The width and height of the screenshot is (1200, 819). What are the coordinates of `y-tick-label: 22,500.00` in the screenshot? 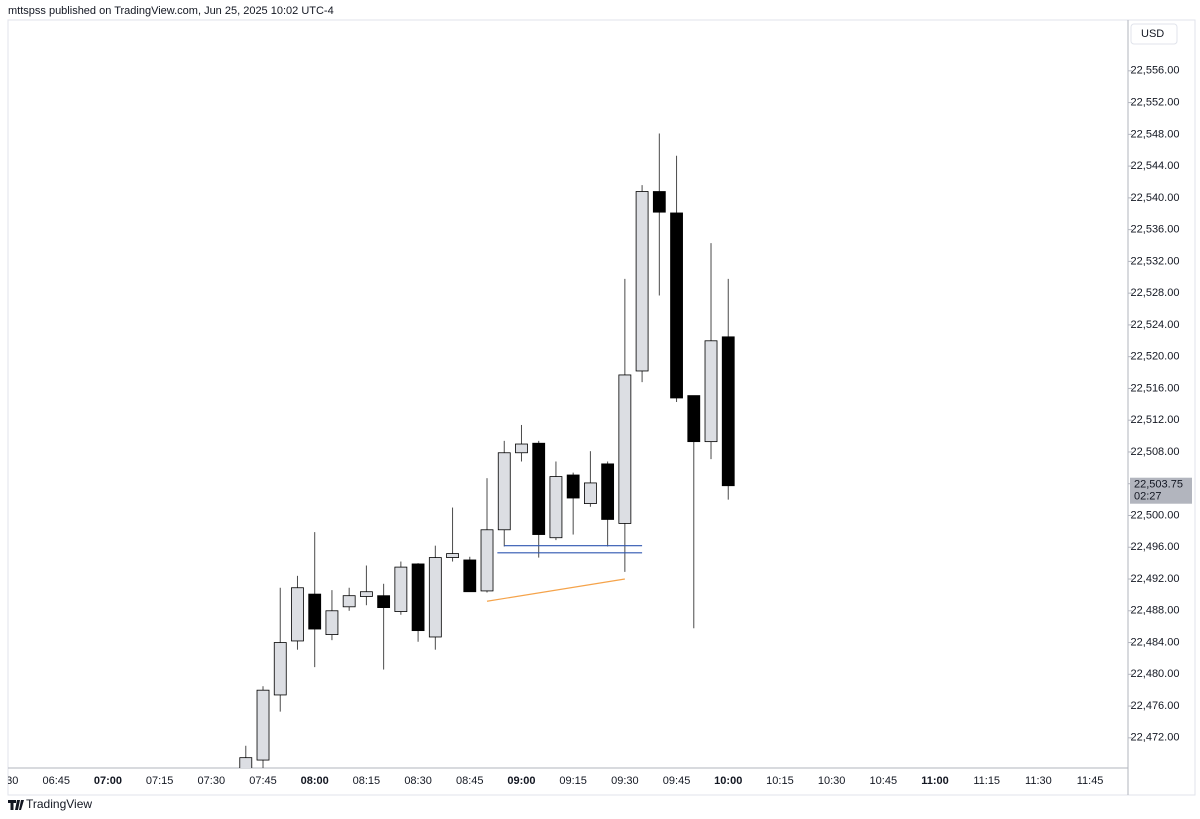 It's located at (1155, 515).